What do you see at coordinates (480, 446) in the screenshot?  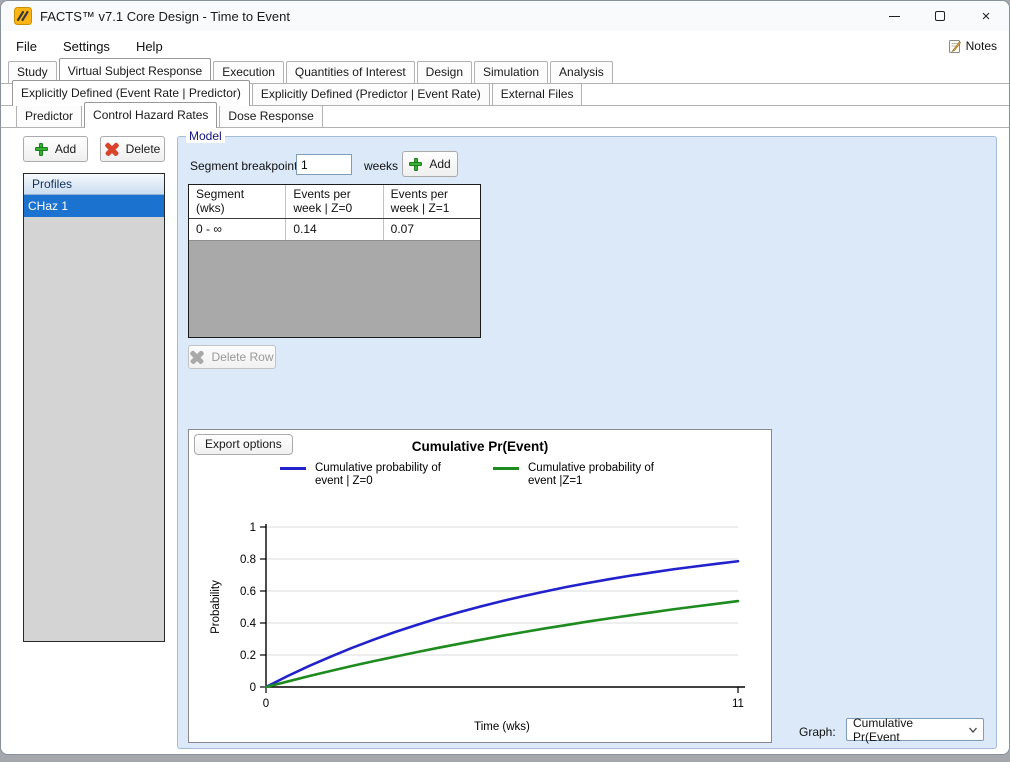 I see `chart-title: Cumulative Pr(Event)` at bounding box center [480, 446].